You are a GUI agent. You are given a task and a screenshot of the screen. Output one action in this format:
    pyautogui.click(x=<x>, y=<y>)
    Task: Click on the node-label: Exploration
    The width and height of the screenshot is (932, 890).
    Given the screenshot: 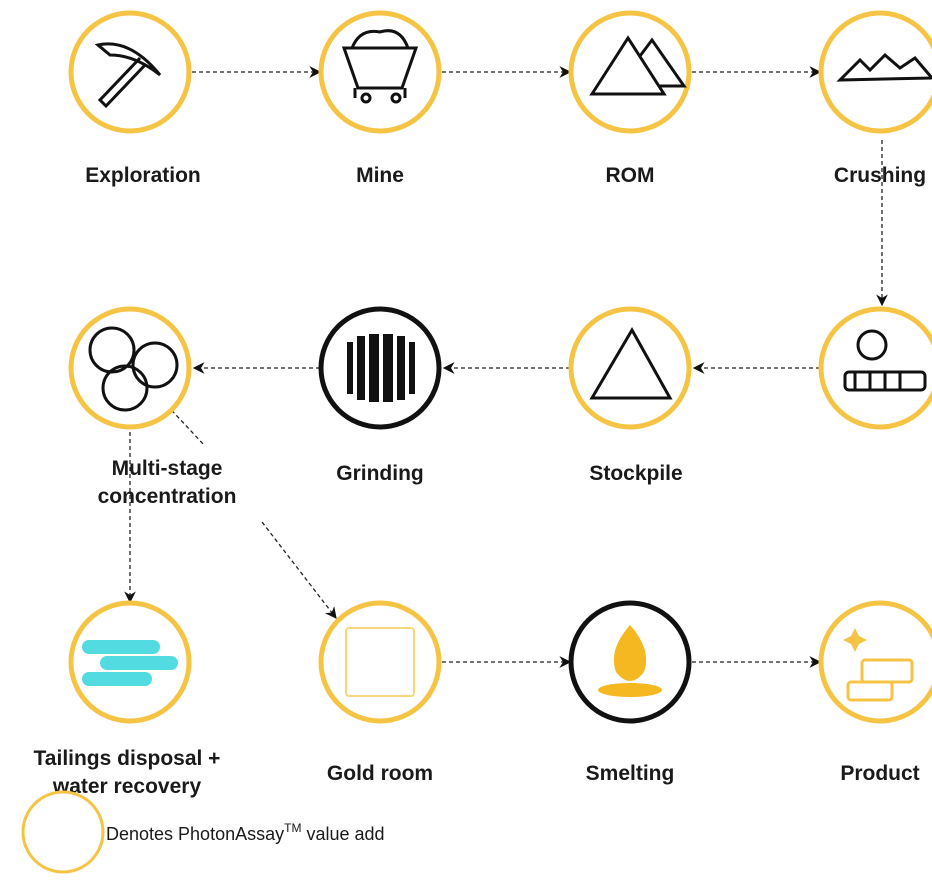 What is the action you would take?
    pyautogui.click(x=143, y=175)
    